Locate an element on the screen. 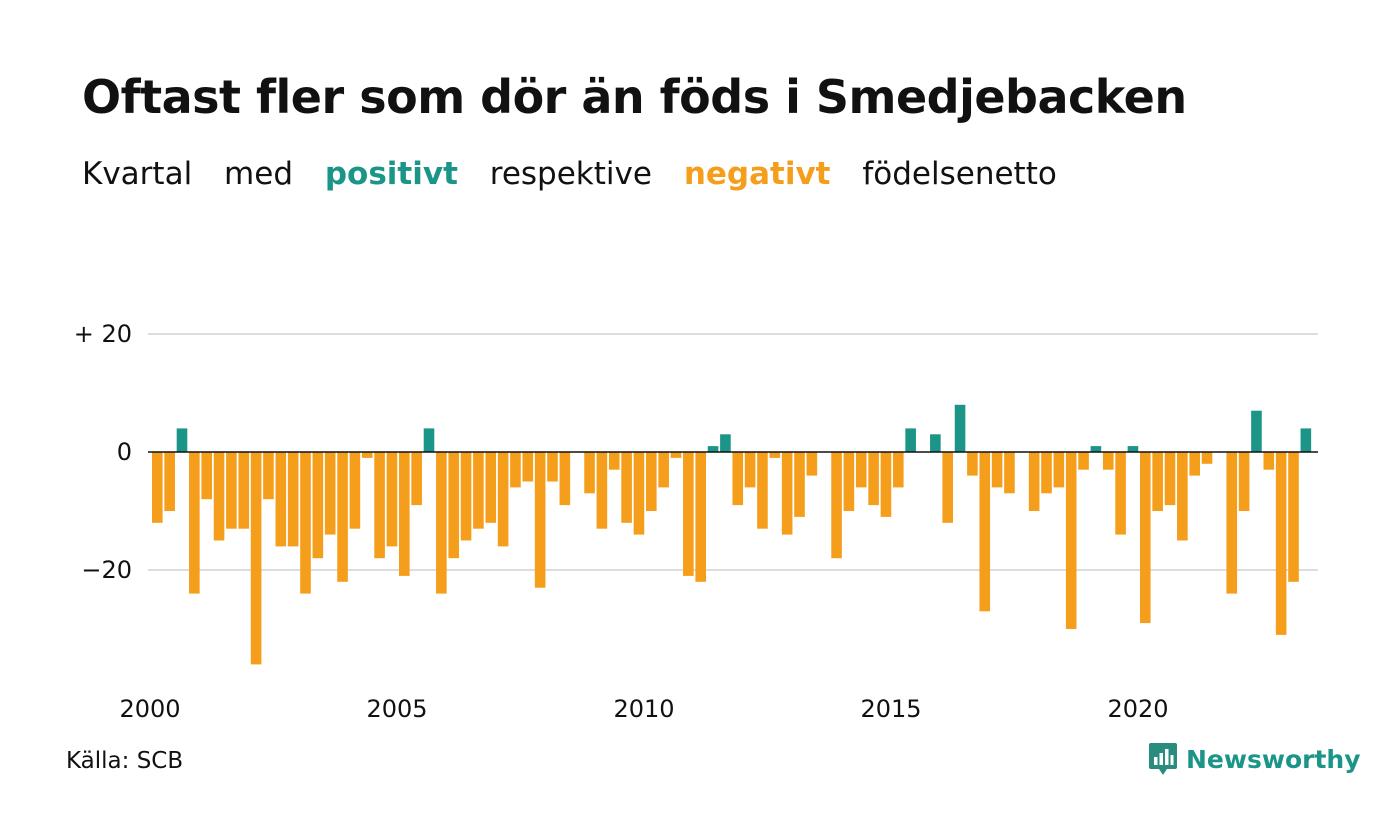  bar-2016-K2 is located at coordinates (960, 428).